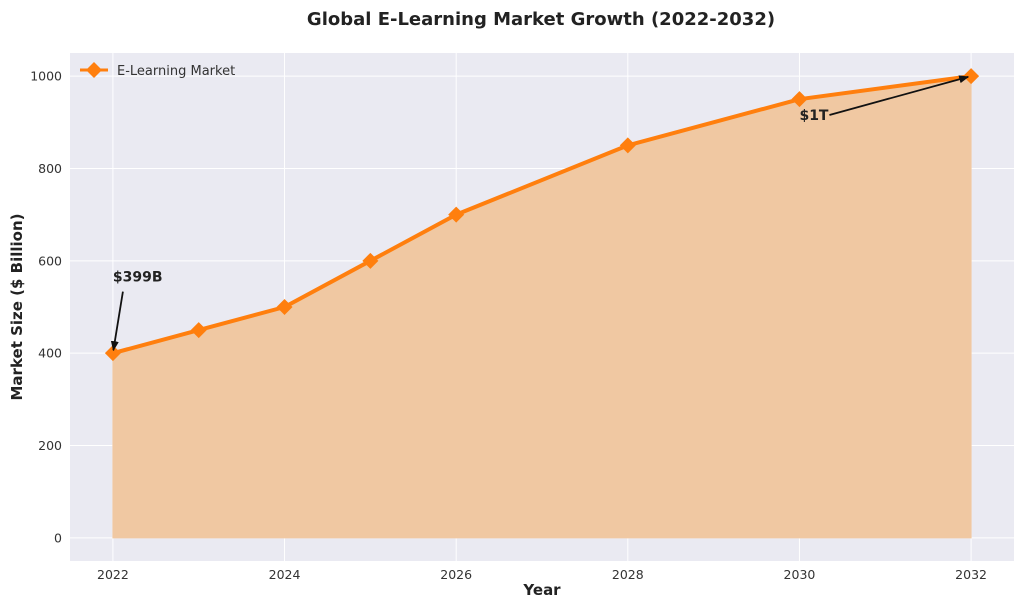 The height and width of the screenshot is (609, 1024). I want to click on y-tick-label: 800, so click(50, 168).